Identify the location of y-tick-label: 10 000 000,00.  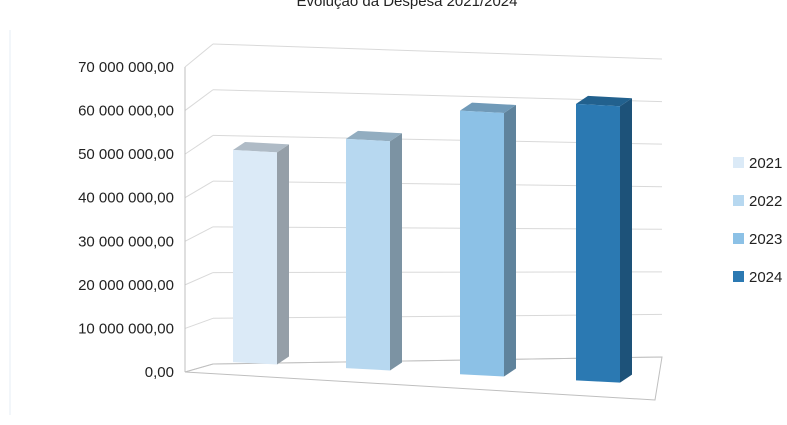
(126, 328).